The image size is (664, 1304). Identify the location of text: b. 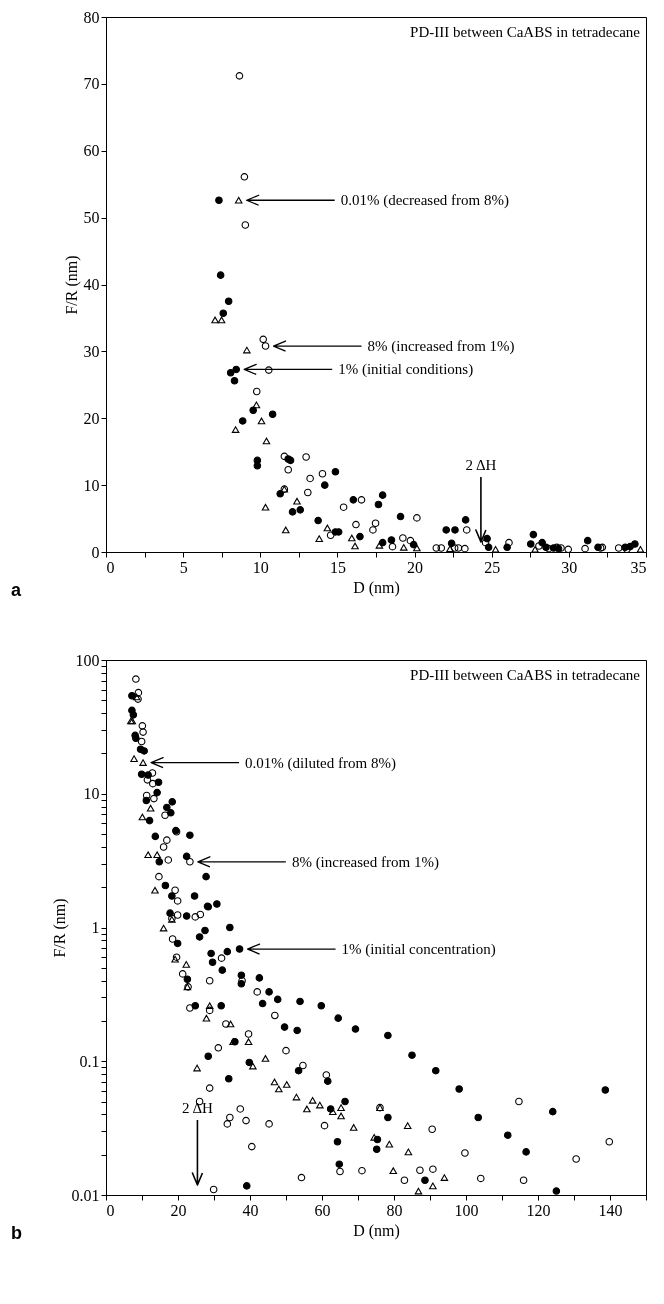
(16, 1233).